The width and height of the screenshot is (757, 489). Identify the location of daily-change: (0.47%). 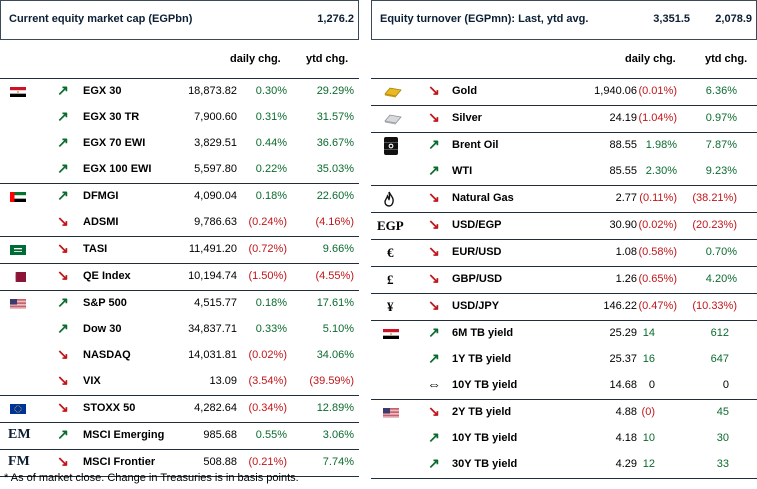
(657, 306).